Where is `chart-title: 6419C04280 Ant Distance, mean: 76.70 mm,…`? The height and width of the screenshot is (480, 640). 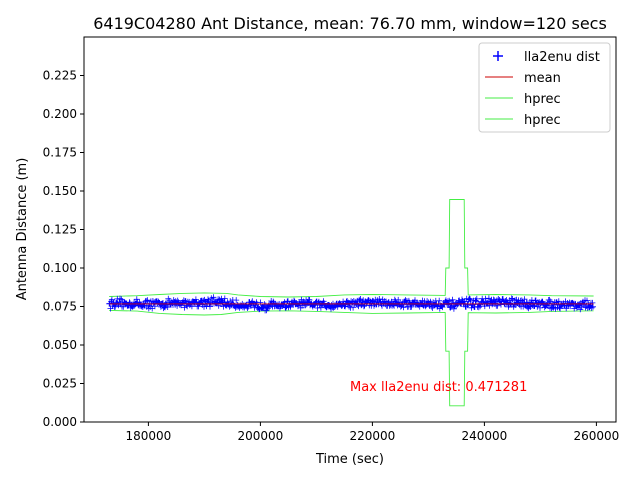
chart-title: 6419C04280 Ant Distance, mean: 76.70 mm,… is located at coordinates (350, 23).